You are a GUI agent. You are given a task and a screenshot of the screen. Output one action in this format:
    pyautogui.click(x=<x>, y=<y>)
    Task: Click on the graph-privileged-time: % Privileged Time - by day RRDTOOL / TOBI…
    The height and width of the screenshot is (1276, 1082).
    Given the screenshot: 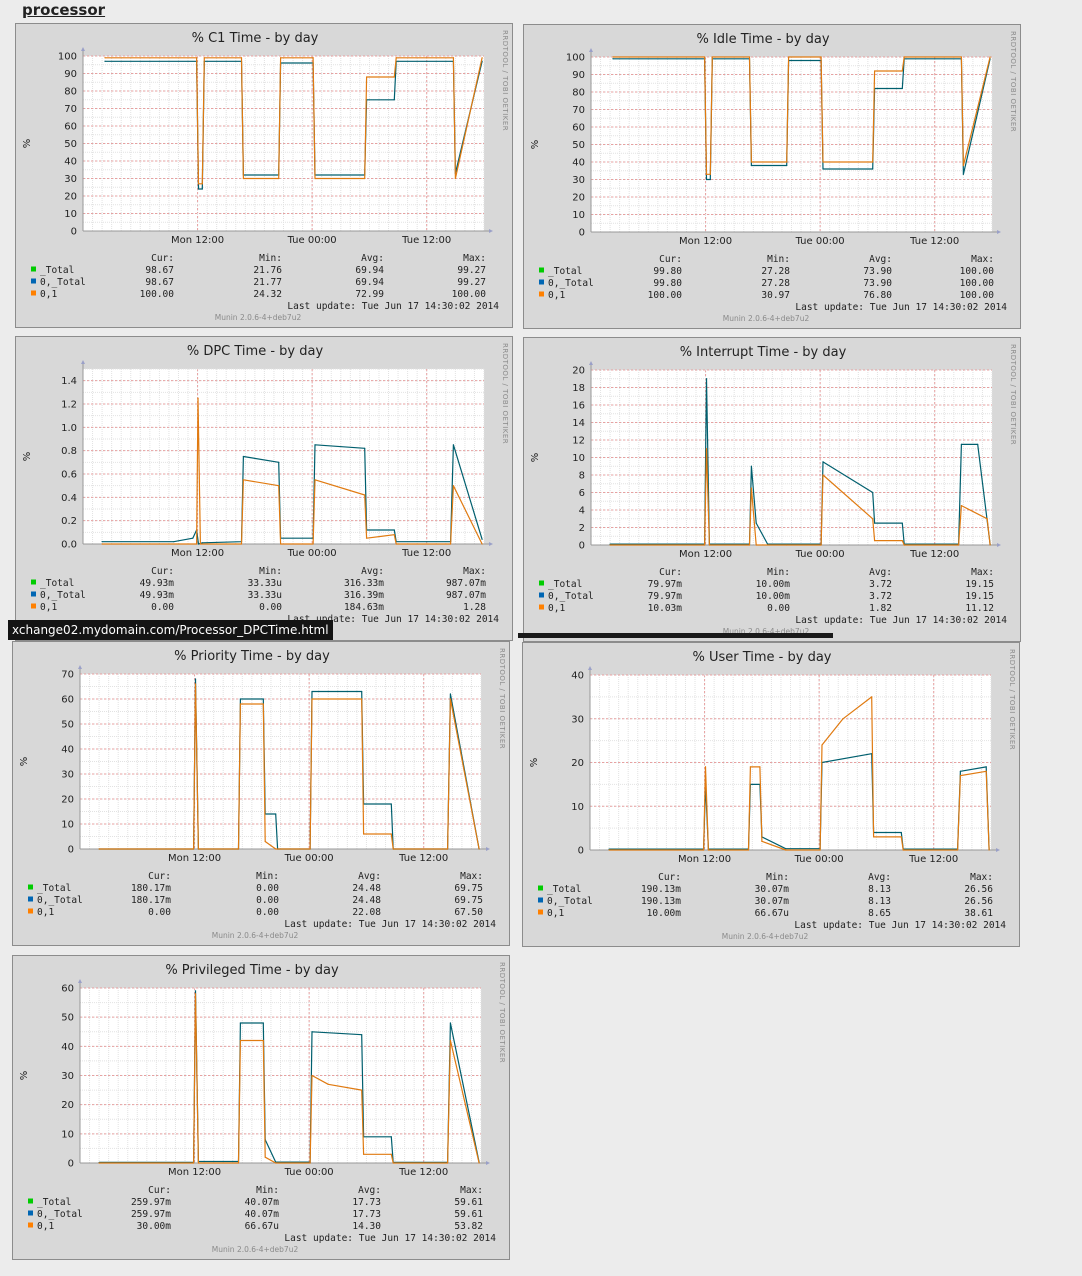 What is the action you would take?
    pyautogui.click(x=261, y=1107)
    